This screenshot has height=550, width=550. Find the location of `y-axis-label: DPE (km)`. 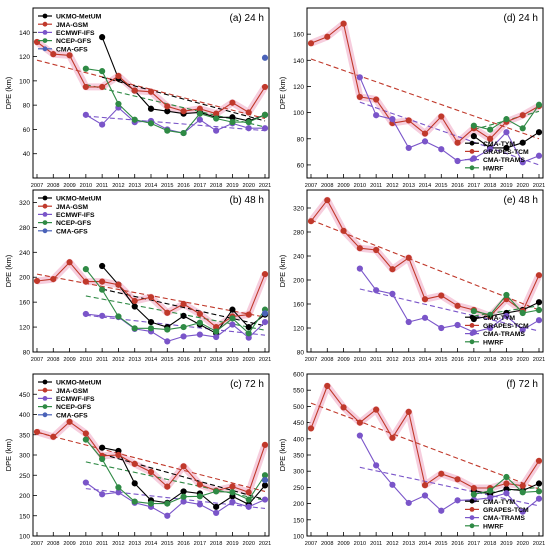

y-axis-label: DPE (km) is located at coordinates (282, 454).